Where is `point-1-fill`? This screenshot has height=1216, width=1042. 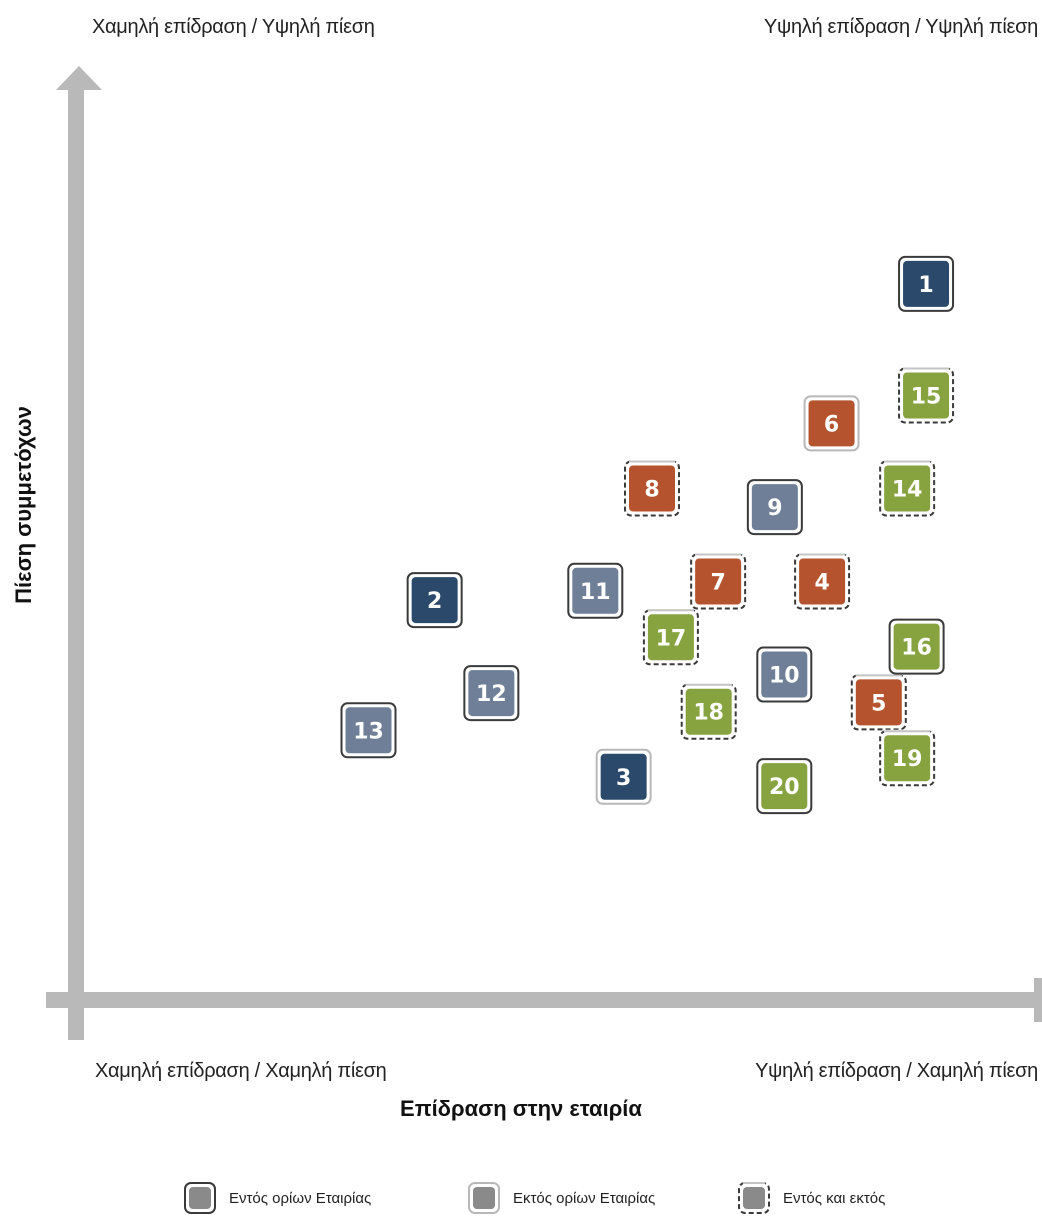 point-1-fill is located at coordinates (926, 283).